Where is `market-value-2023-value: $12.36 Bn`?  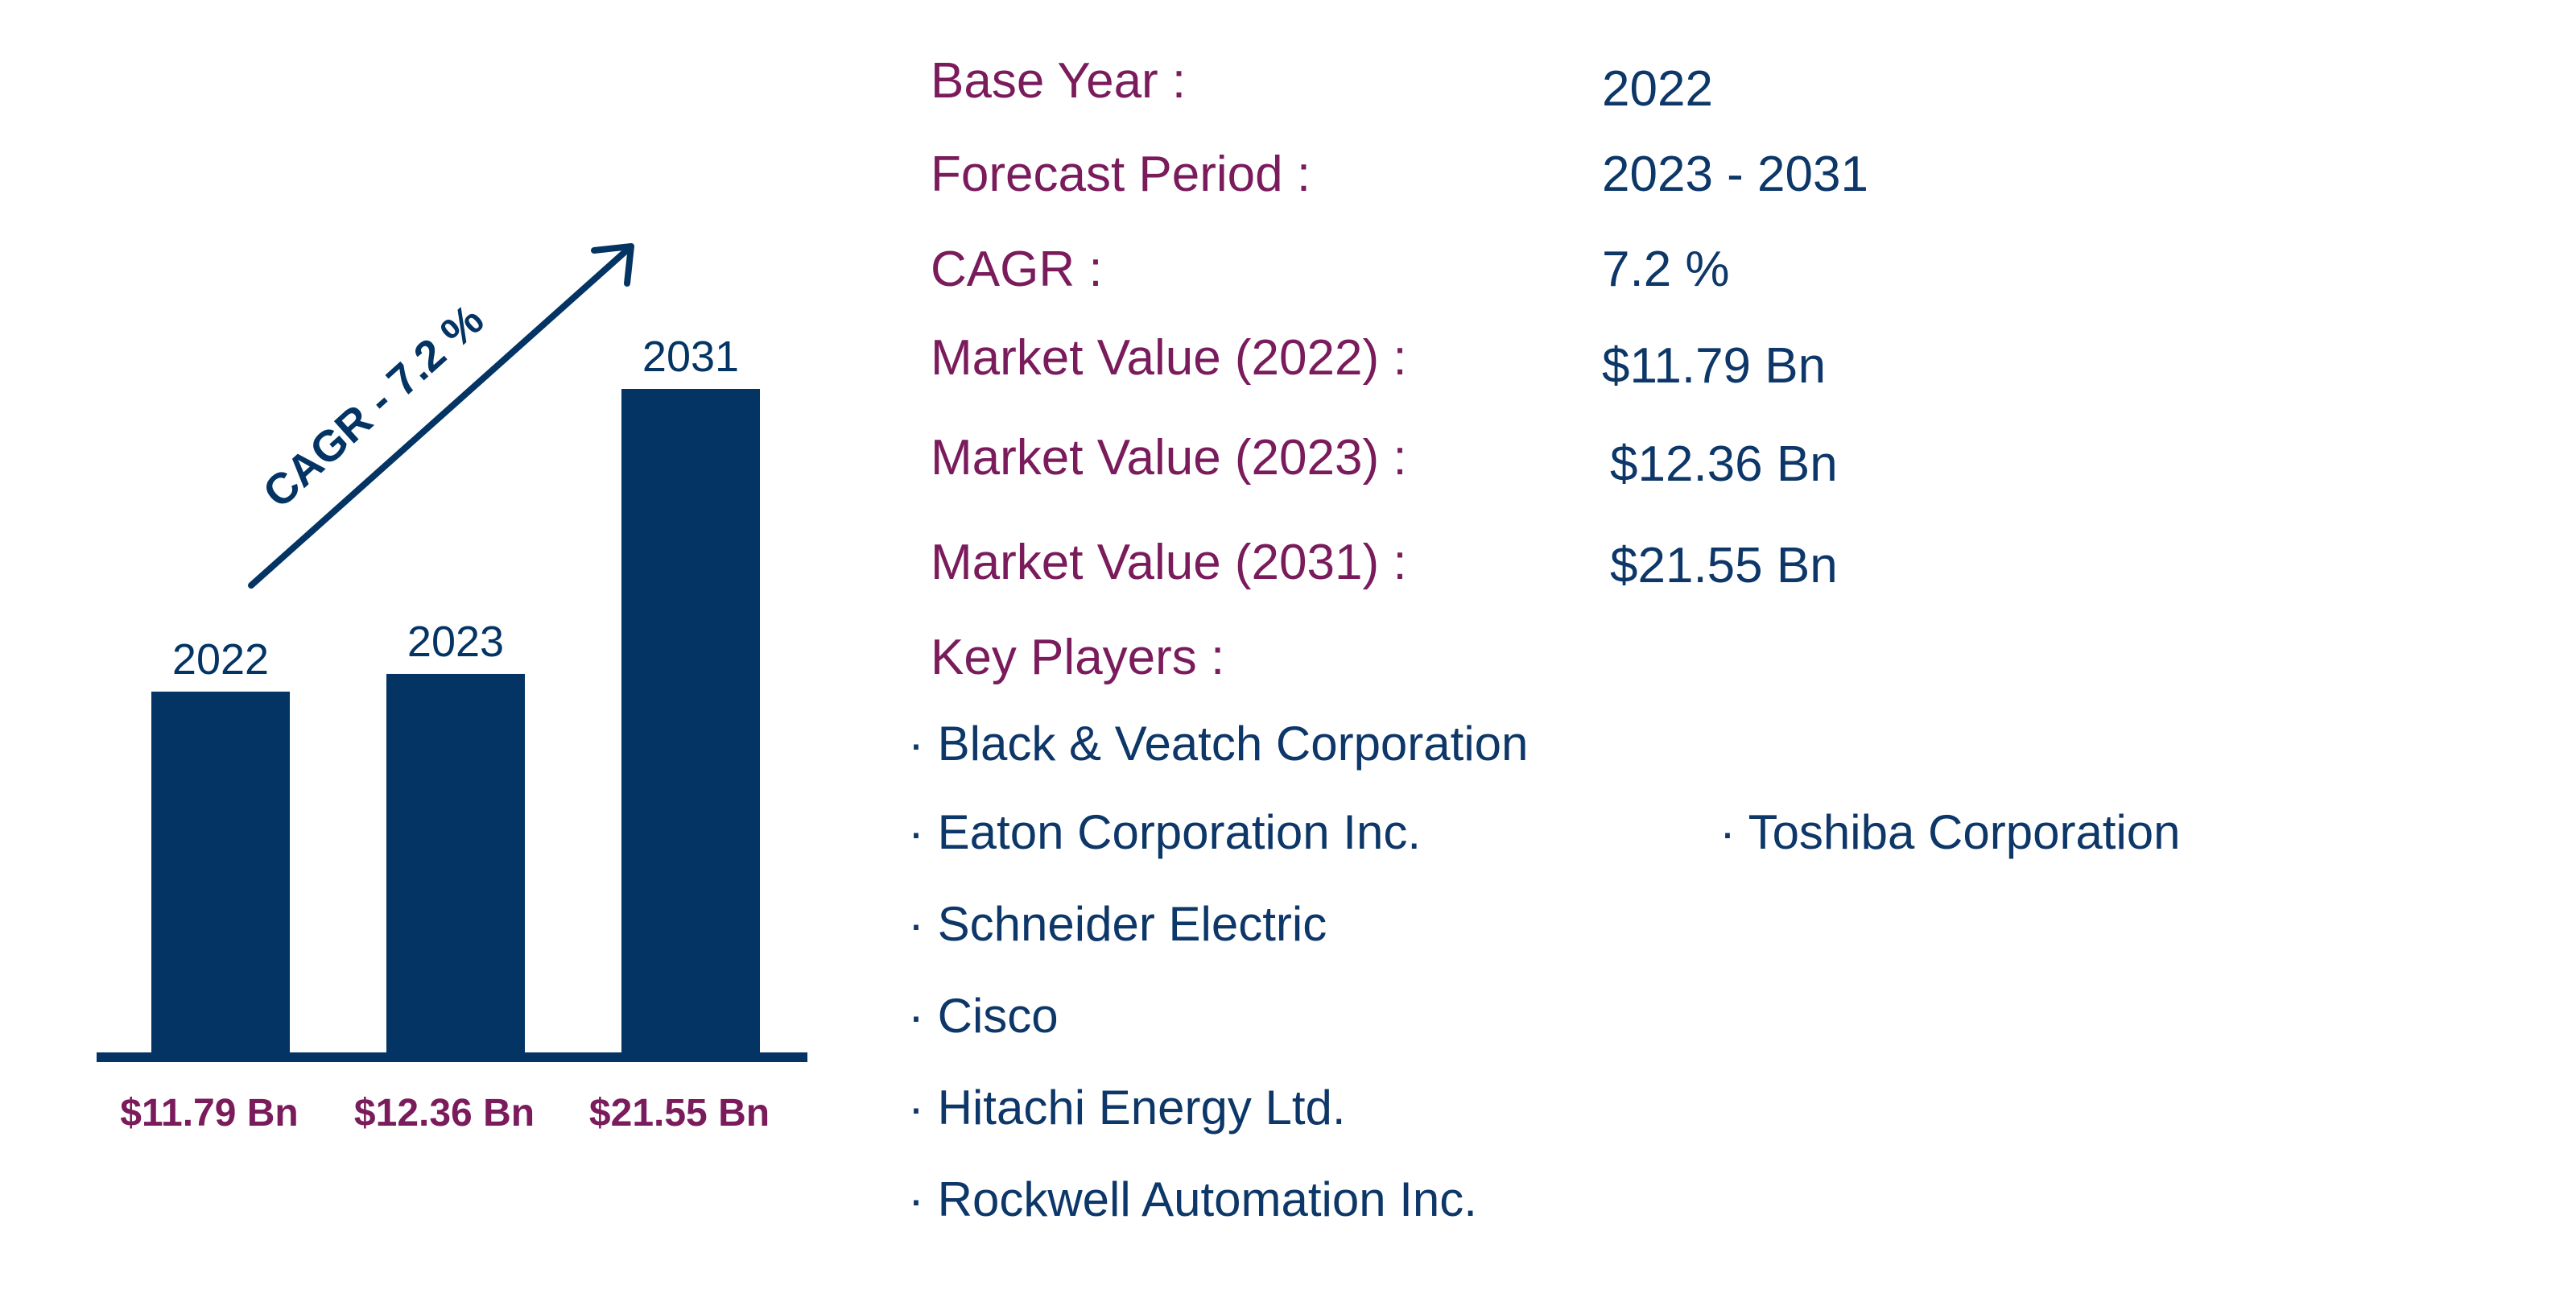
market-value-2023-value: $12.36 Bn is located at coordinates (1724, 464).